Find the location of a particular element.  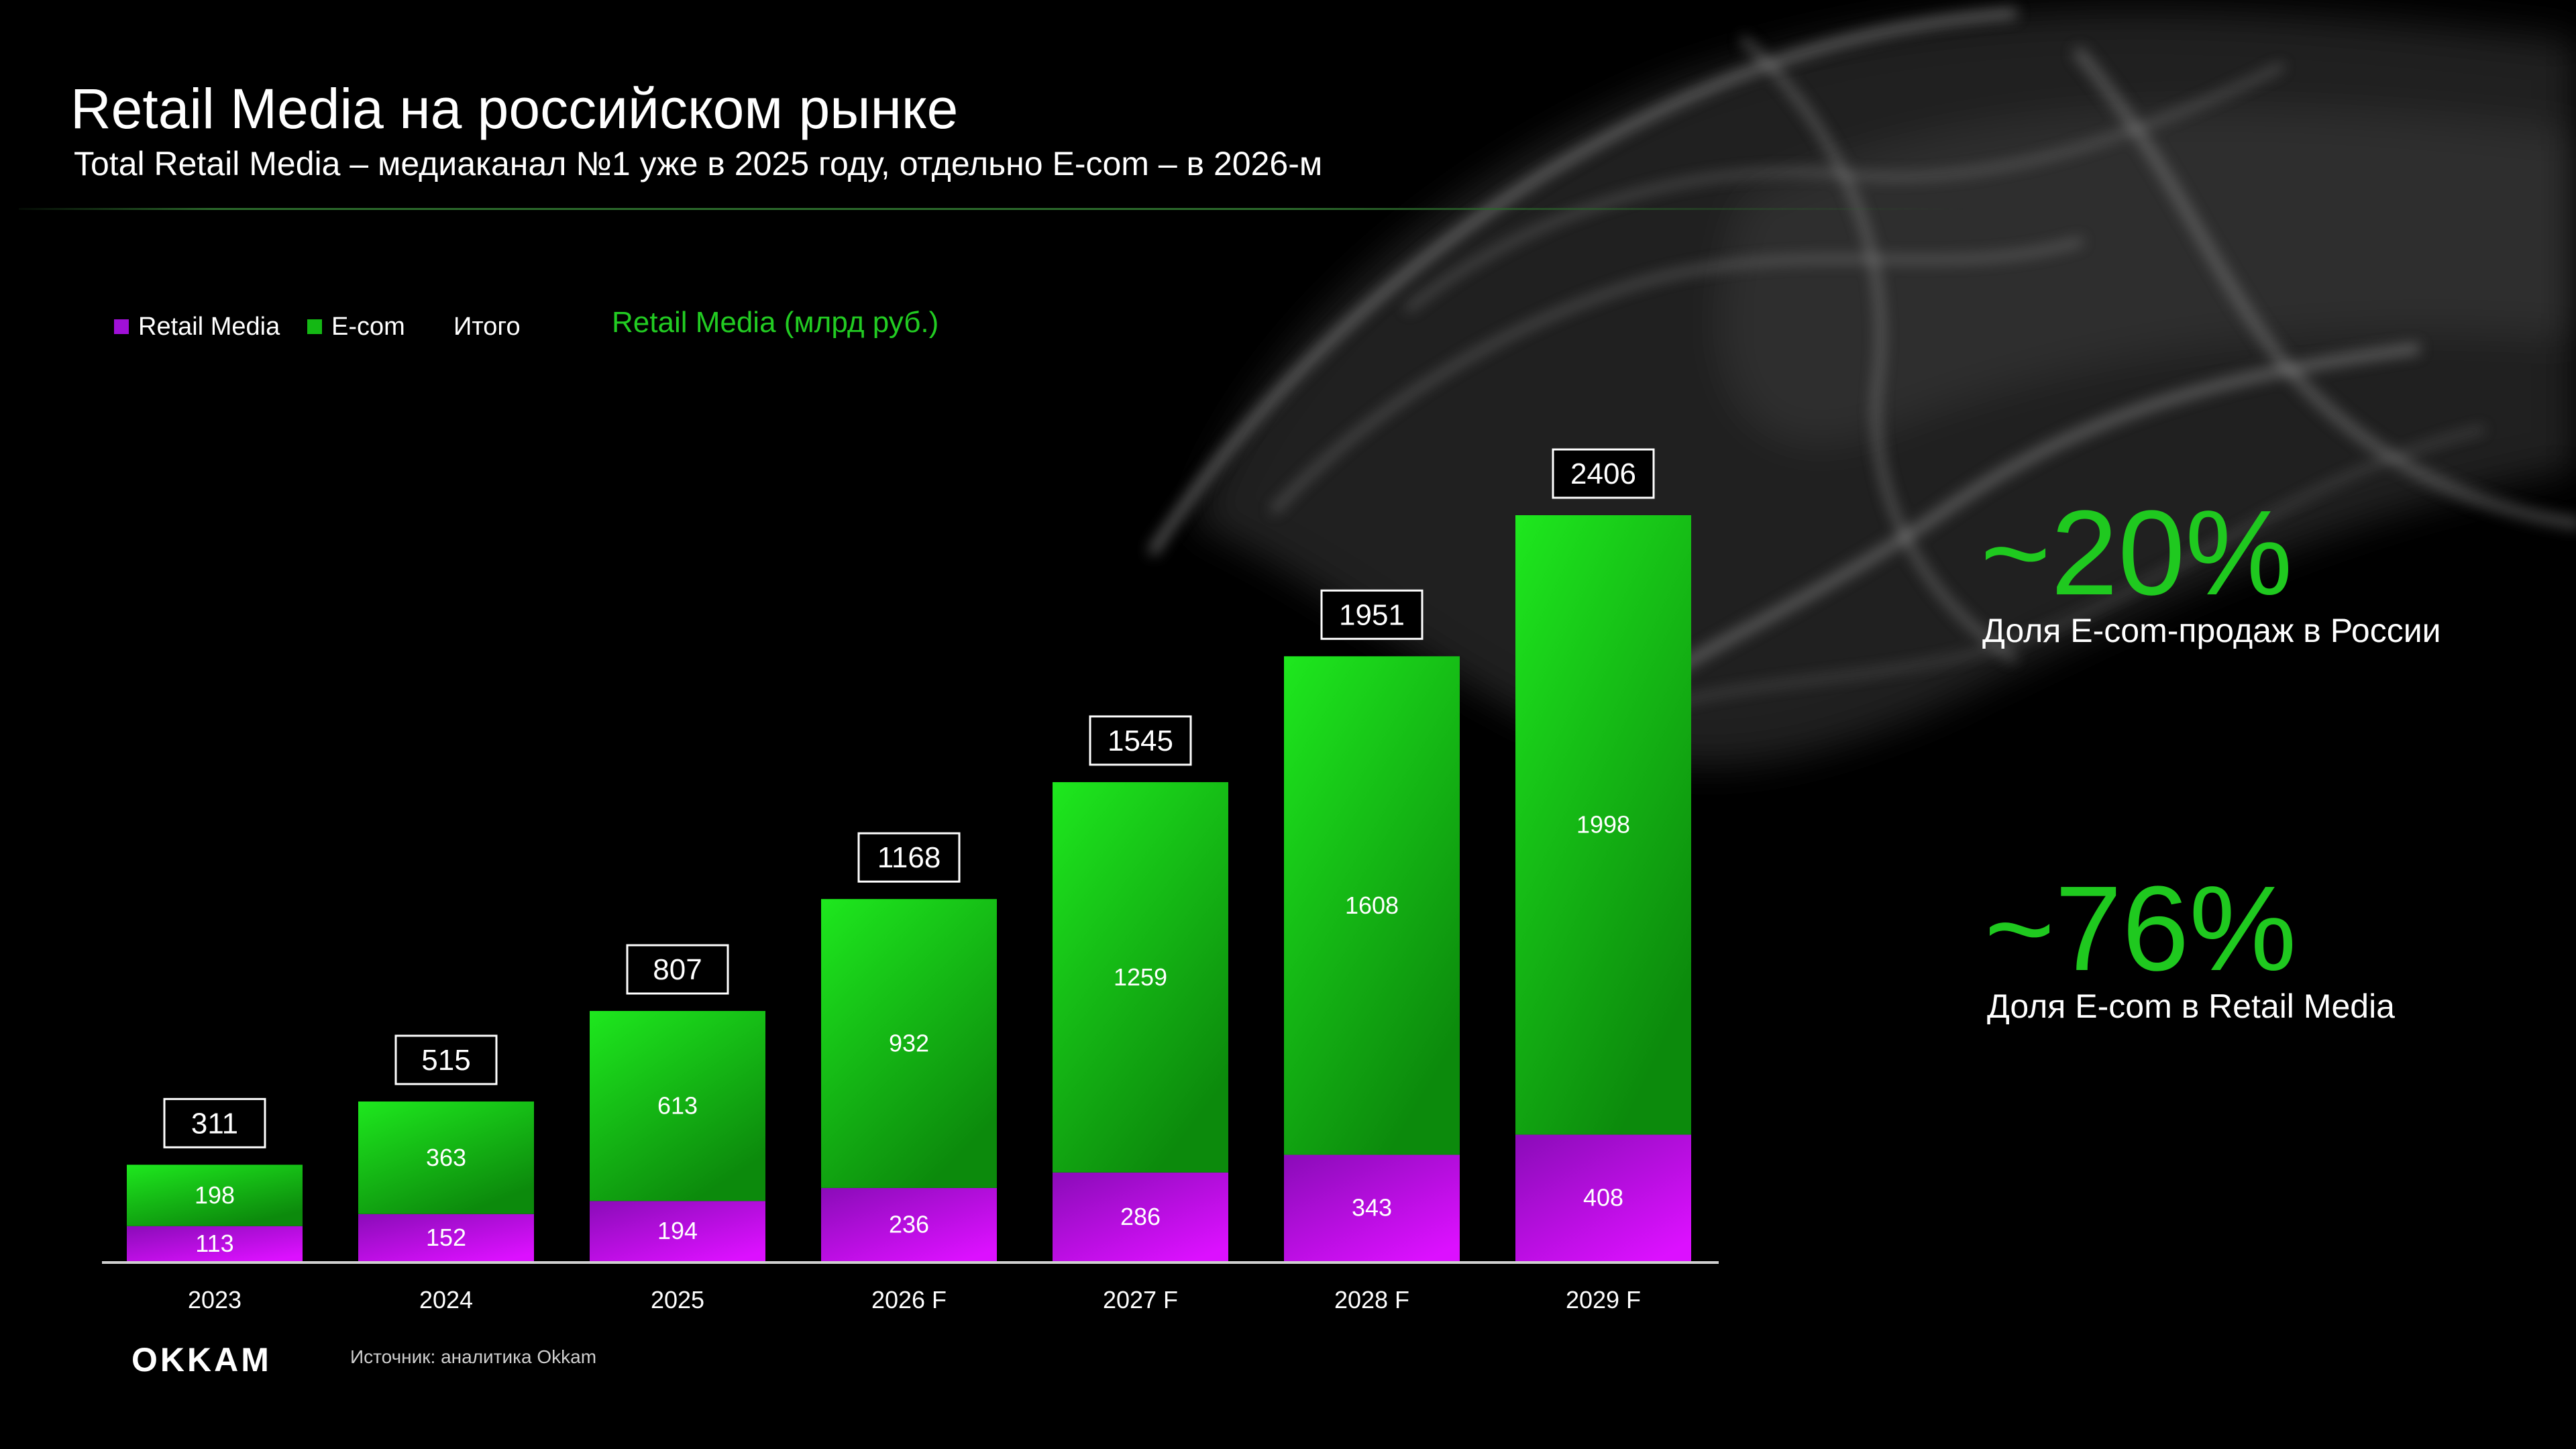

data-label-retail-media: 408 is located at coordinates (1603, 1198).